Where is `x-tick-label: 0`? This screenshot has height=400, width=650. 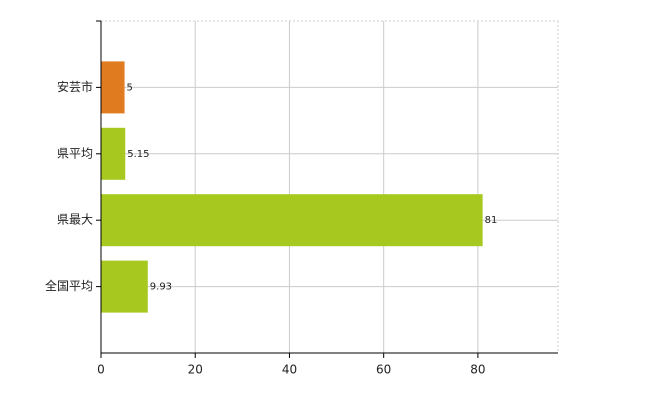 x-tick-label: 0 is located at coordinates (101, 370).